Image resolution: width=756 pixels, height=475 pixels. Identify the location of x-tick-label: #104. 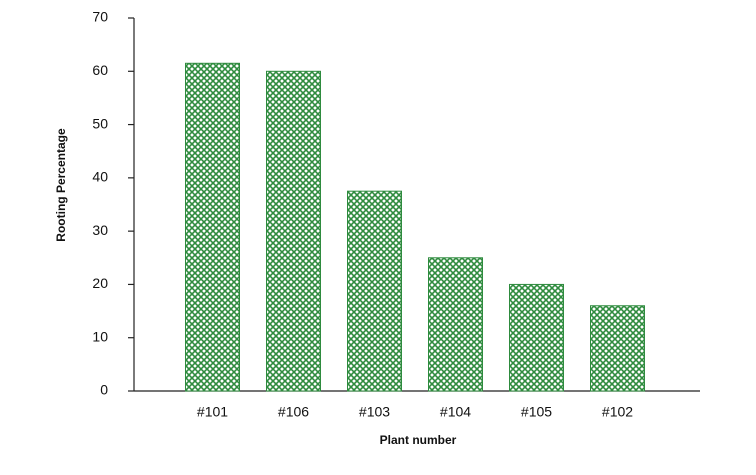
(455, 412).